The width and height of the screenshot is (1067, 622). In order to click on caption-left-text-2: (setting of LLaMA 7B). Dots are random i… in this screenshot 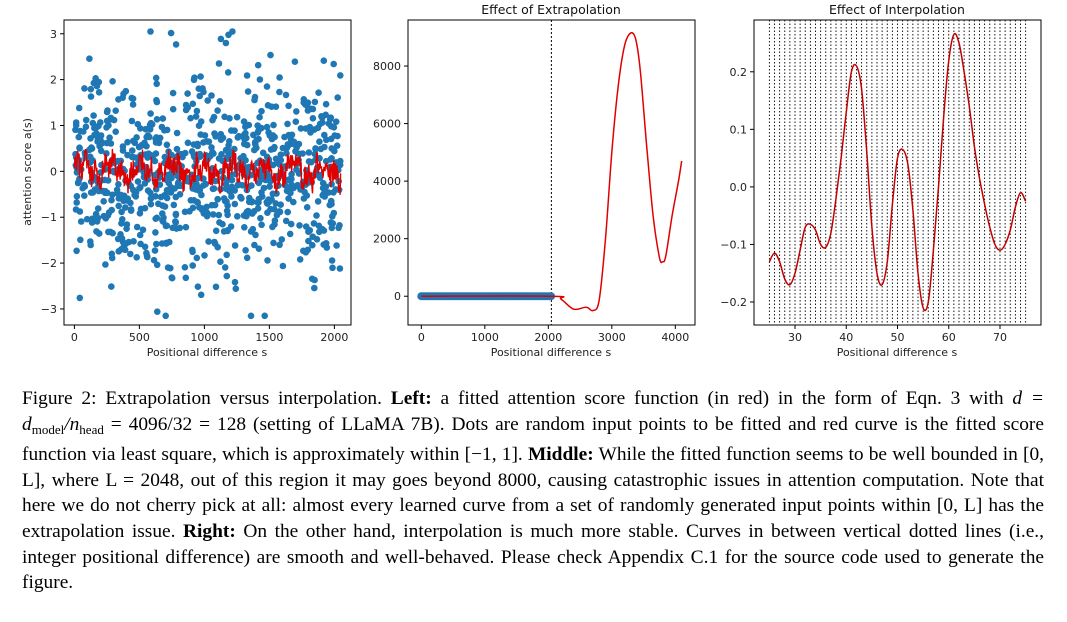, I will do `click(533, 439)`.